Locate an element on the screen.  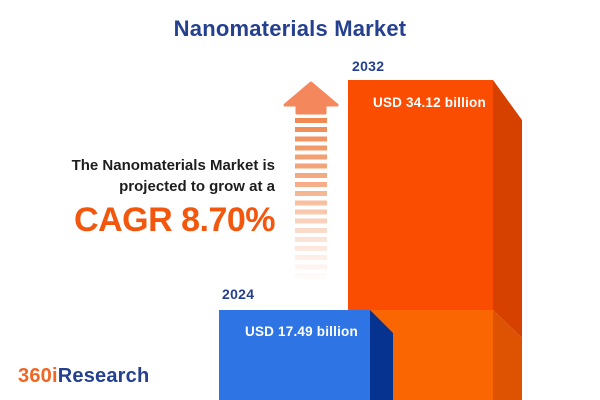
logo-suffix: Research is located at coordinates (103, 376).